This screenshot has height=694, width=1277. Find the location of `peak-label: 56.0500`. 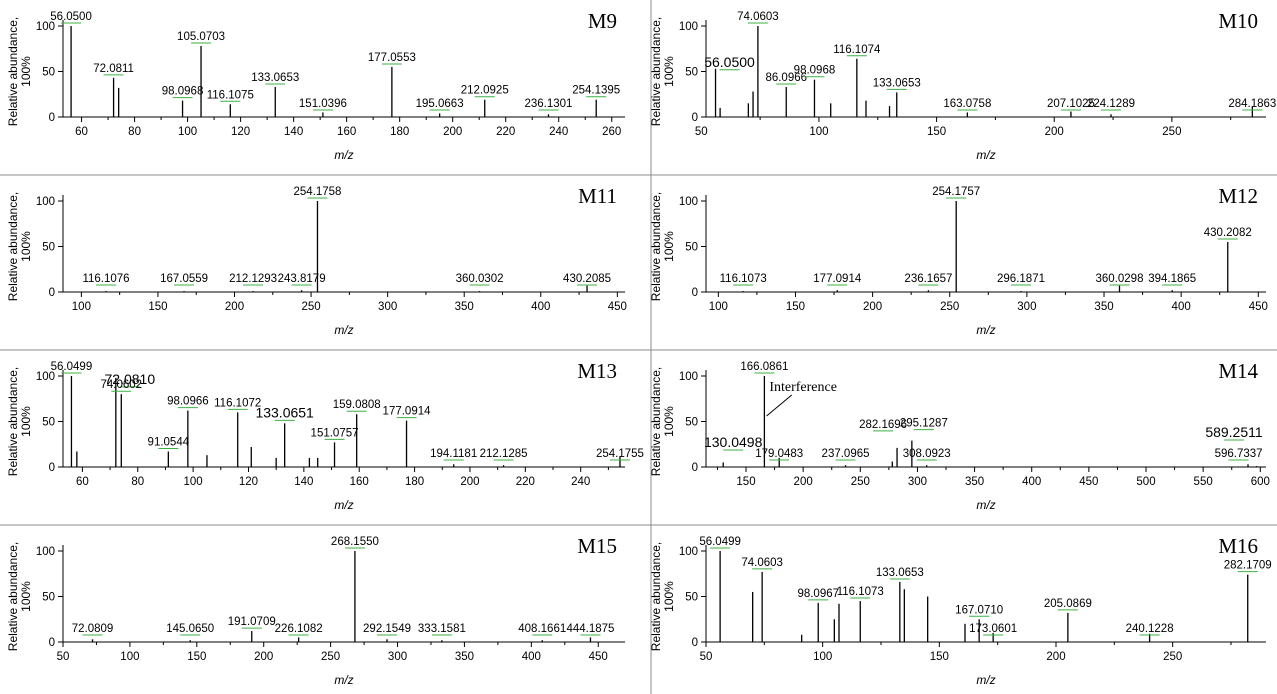

peak-label: 56.0500 is located at coordinates (71, 17).